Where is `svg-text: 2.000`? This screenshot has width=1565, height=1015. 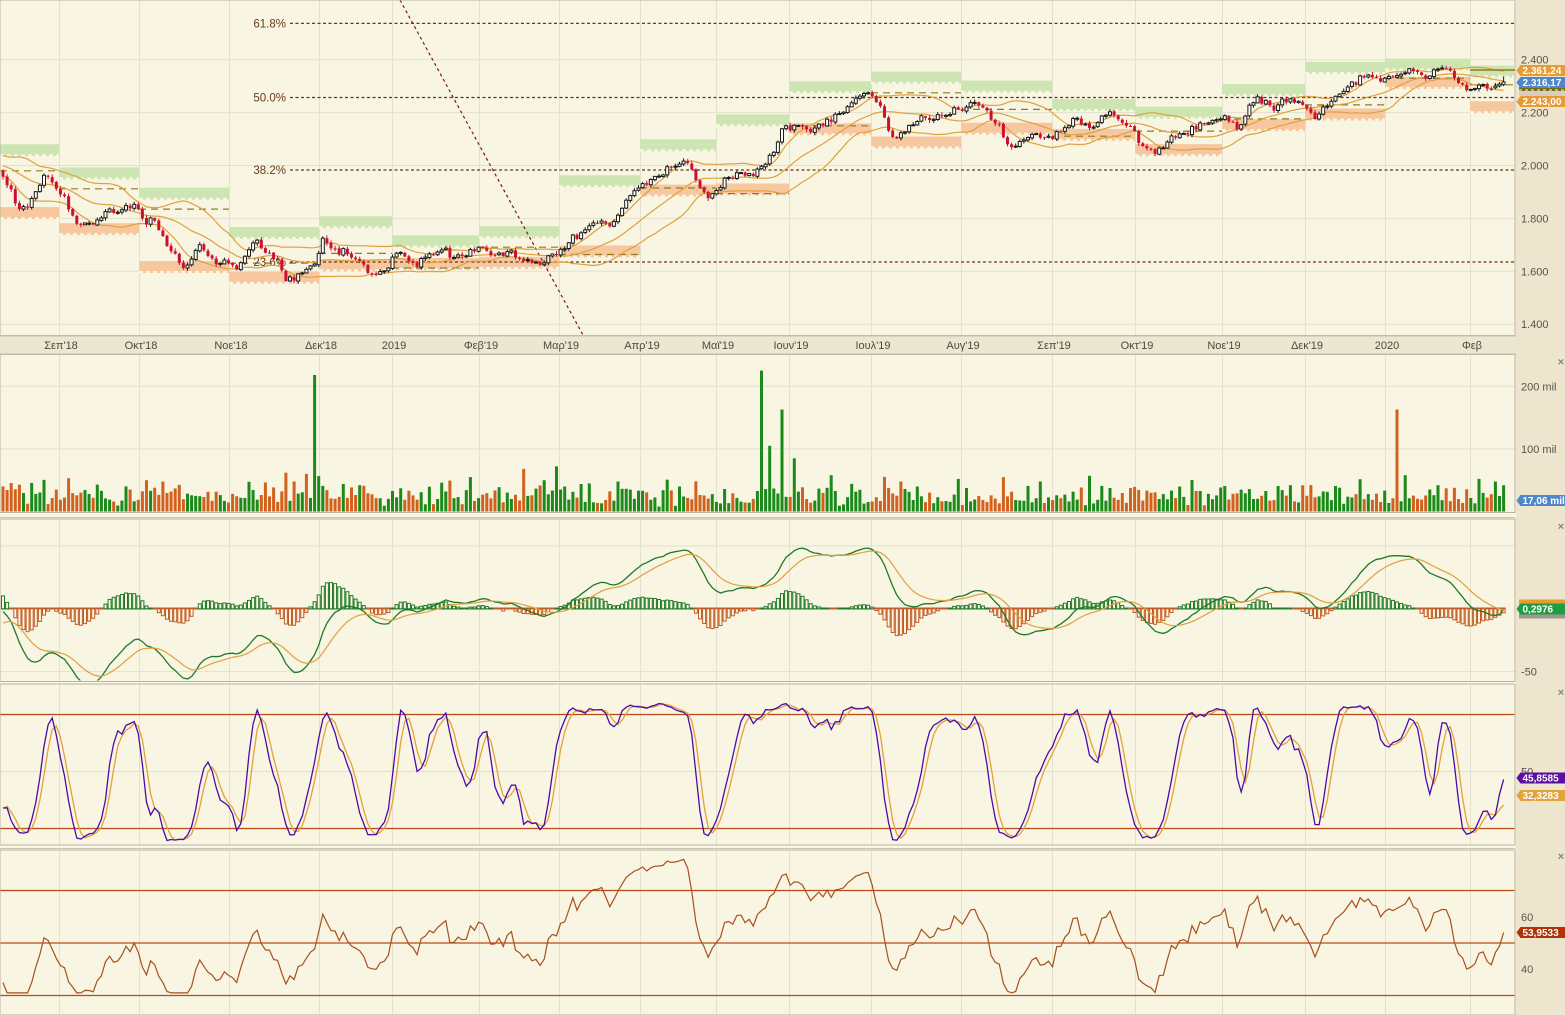 svg-text: 2.000 is located at coordinates (1535, 167).